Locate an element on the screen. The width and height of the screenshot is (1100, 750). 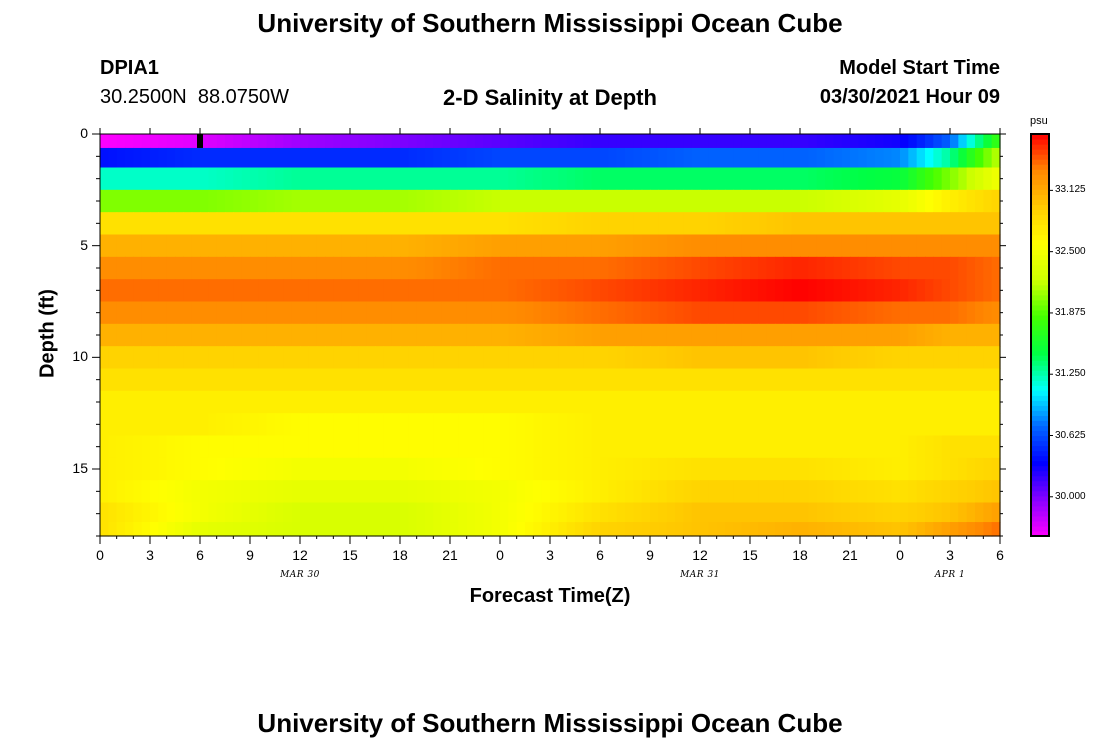
plot-title: 2-D Salinity at Depth is located at coordinates (550, 97).